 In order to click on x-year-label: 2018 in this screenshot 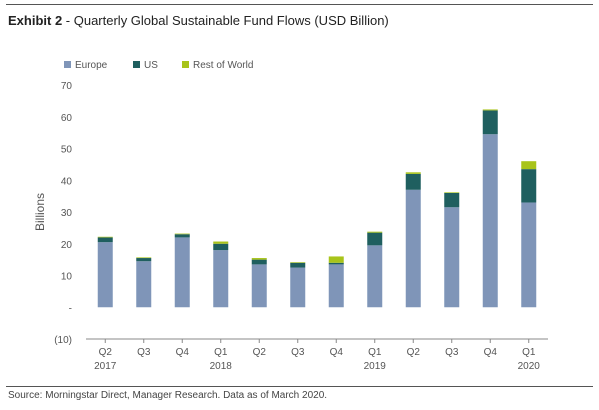, I will do `click(221, 366)`.